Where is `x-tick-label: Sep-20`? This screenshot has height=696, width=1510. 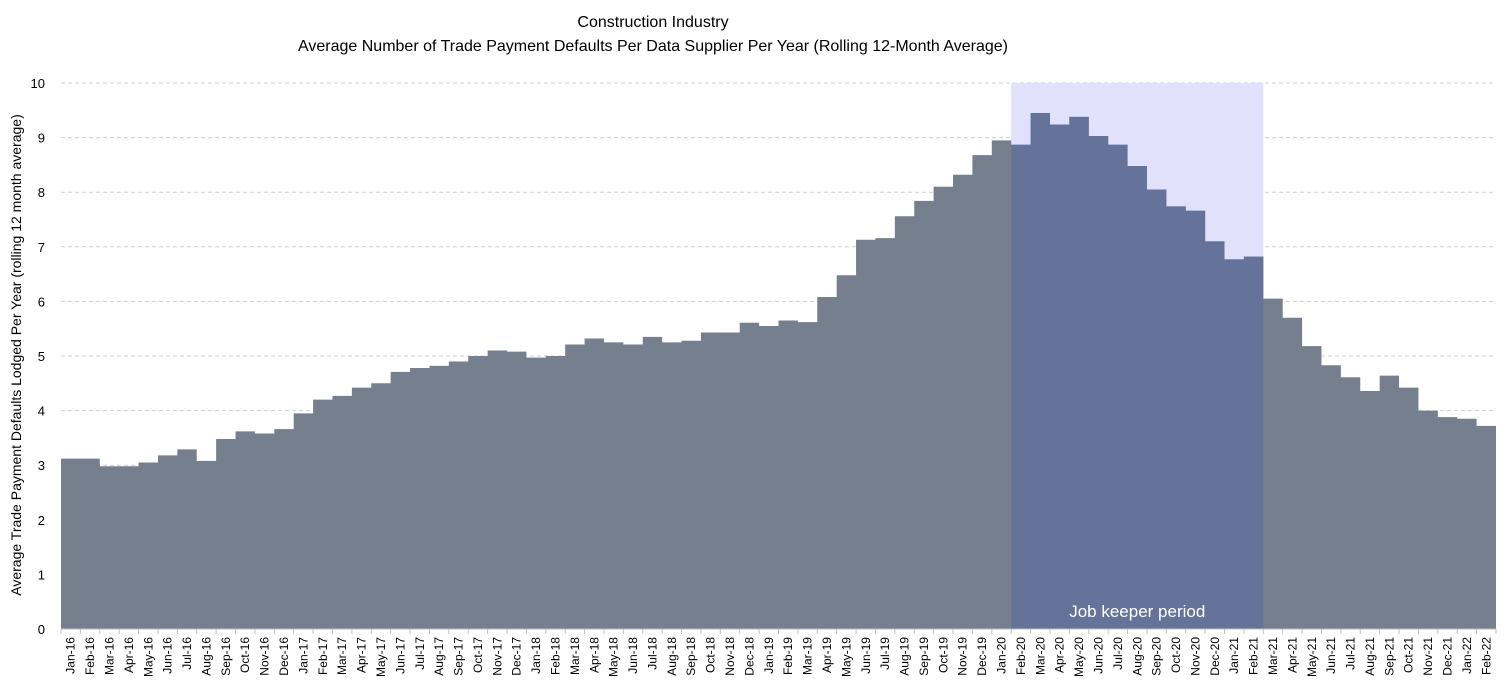
x-tick-label: Sep-20 is located at coordinates (1157, 656).